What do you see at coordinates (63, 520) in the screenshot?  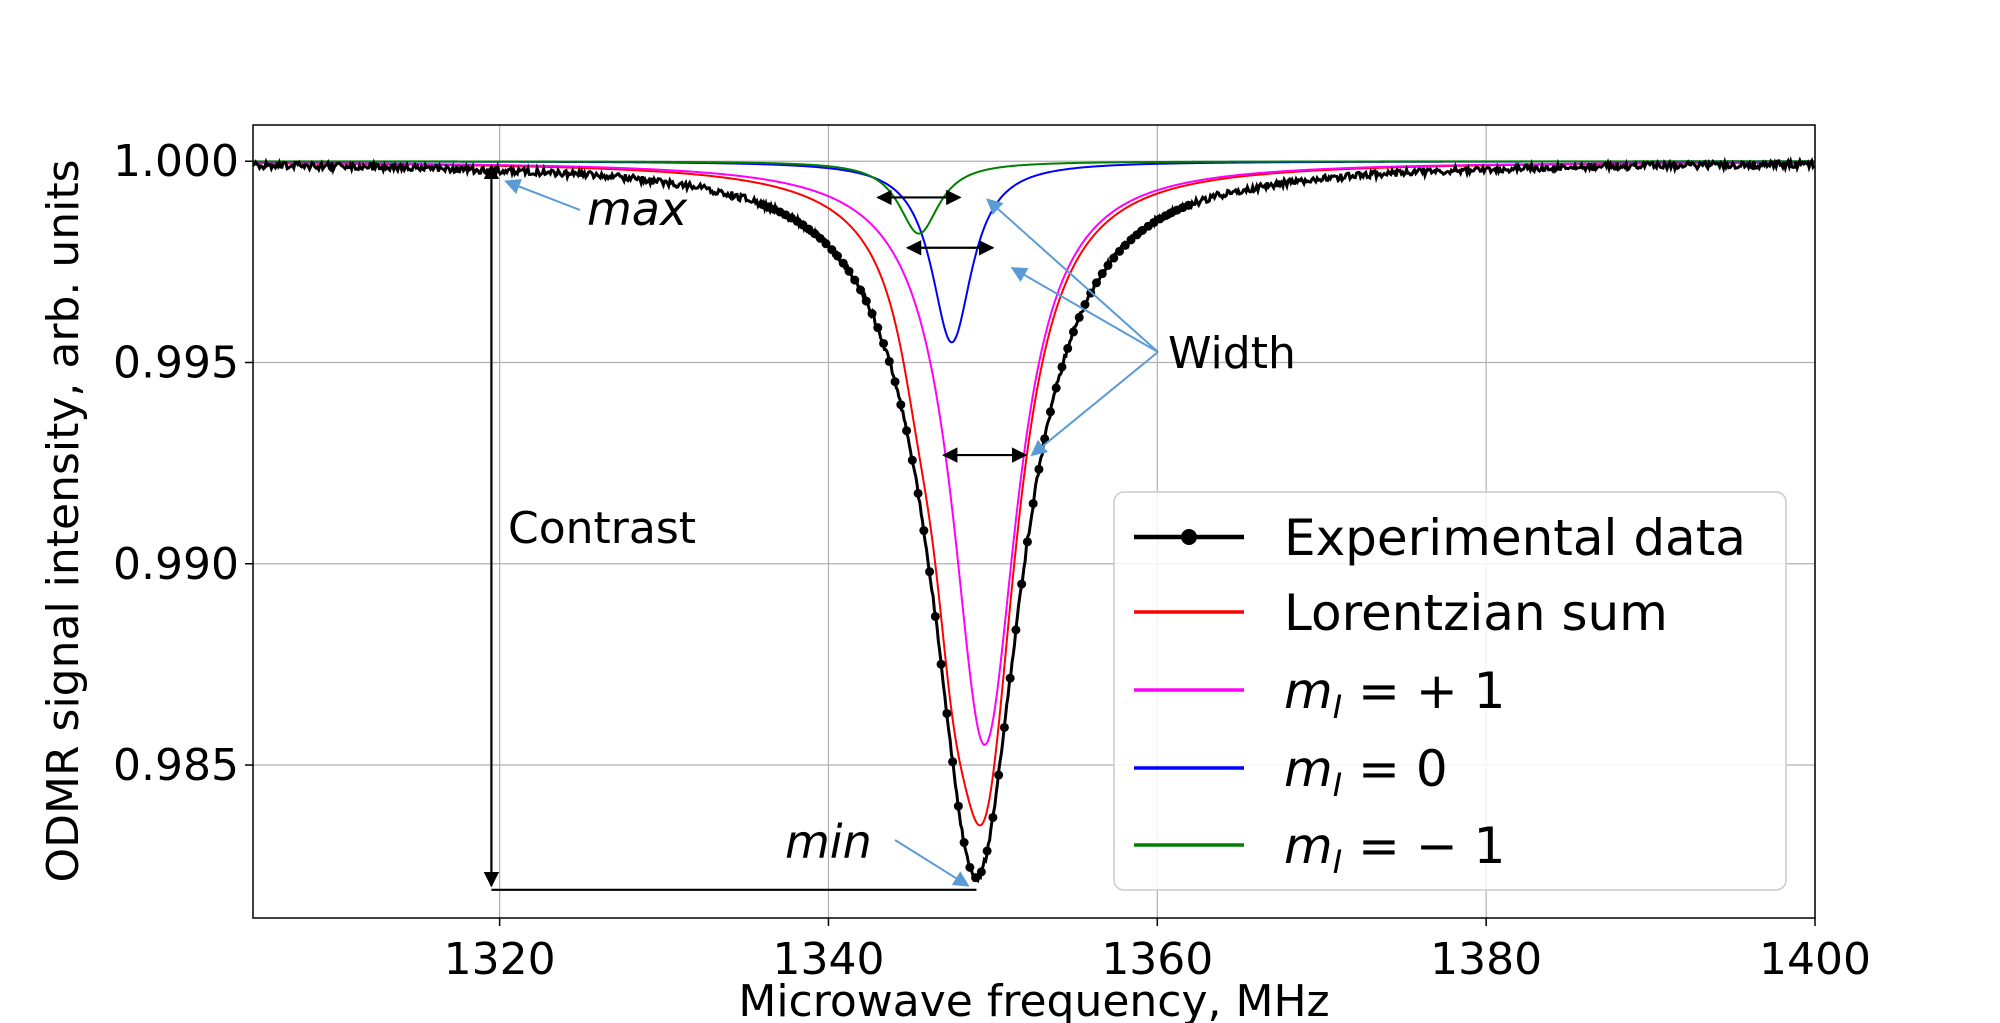 I see `y-axis-label: ODMR signal intensity, arb. units` at bounding box center [63, 520].